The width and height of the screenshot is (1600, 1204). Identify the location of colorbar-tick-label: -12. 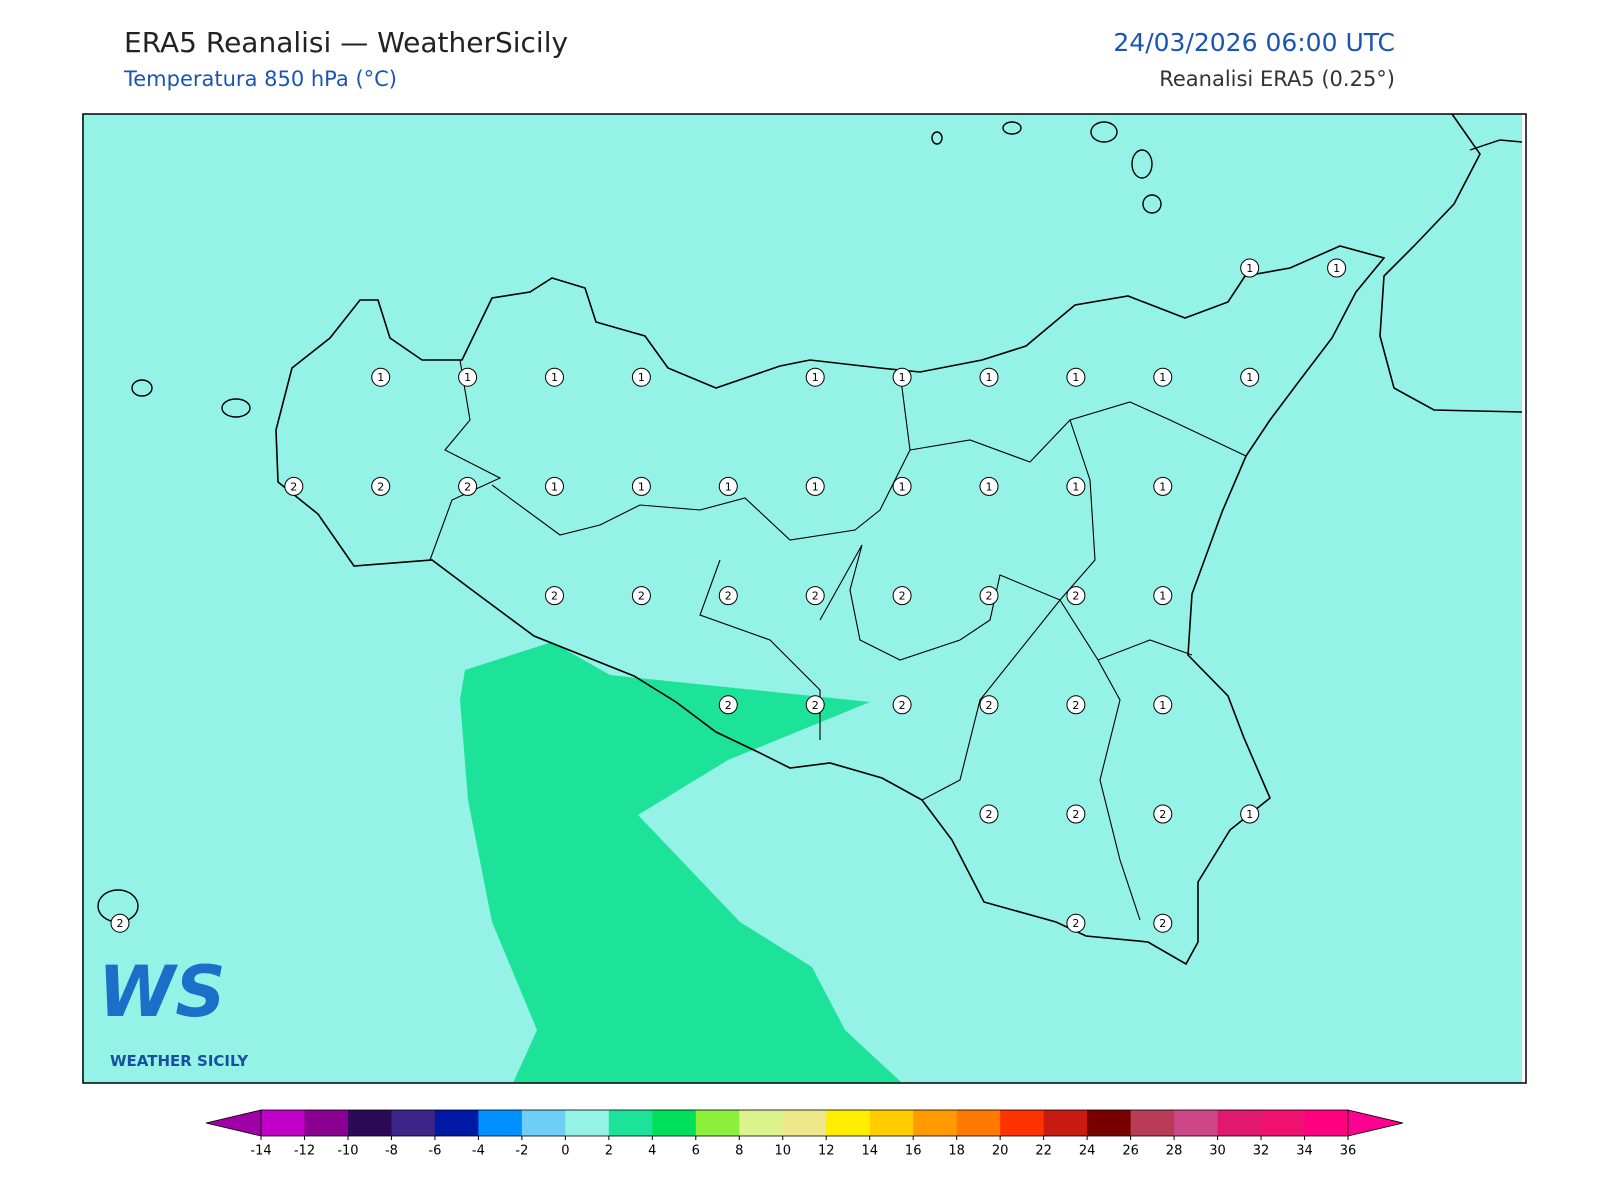
(304, 1151).